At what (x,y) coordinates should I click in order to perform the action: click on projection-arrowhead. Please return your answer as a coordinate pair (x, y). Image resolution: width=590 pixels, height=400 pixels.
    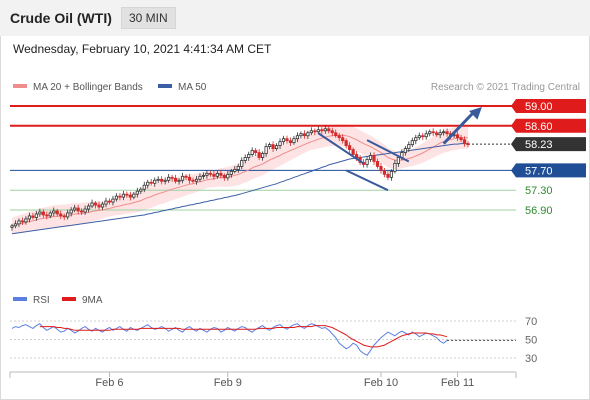
    Looking at the image, I should click on (475, 113).